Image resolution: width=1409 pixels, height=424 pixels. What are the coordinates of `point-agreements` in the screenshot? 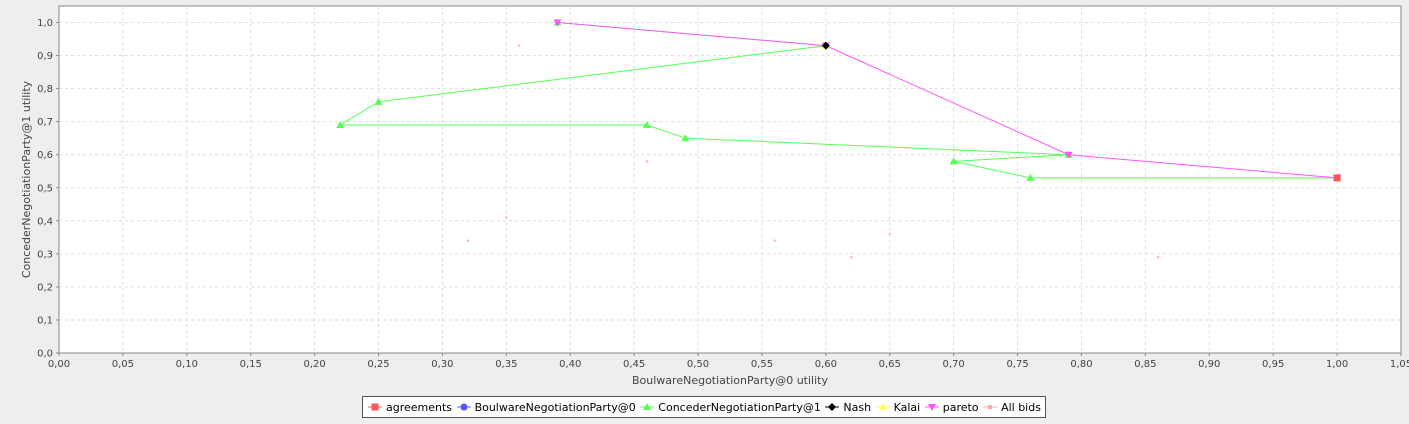 It's located at (1337, 178).